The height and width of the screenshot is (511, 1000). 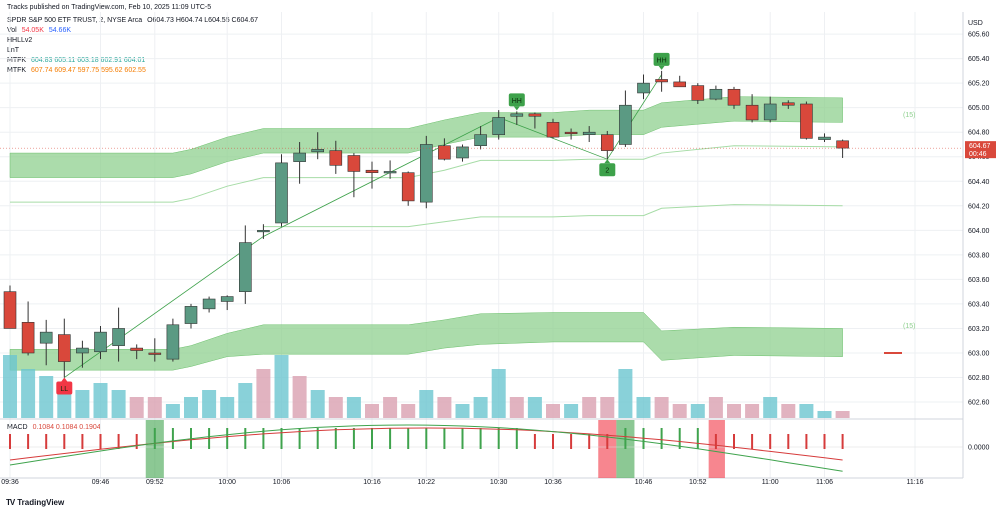 What do you see at coordinates (979, 353) in the screenshot?
I see `price-tick-label-2: 603.00` at bounding box center [979, 353].